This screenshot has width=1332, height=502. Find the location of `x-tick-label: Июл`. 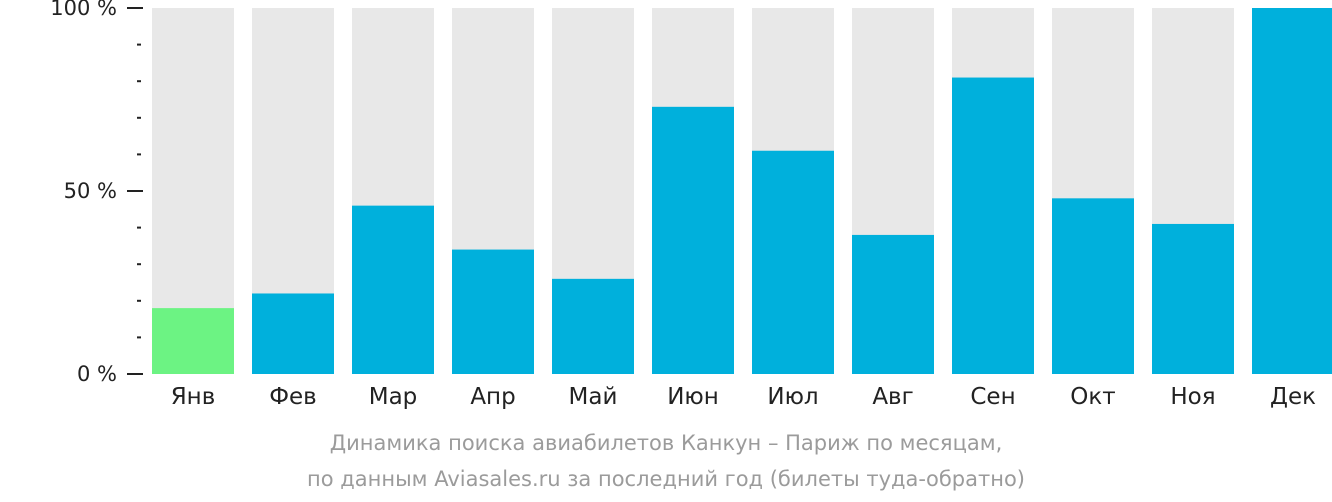

x-tick-label: Июл is located at coordinates (792, 397).